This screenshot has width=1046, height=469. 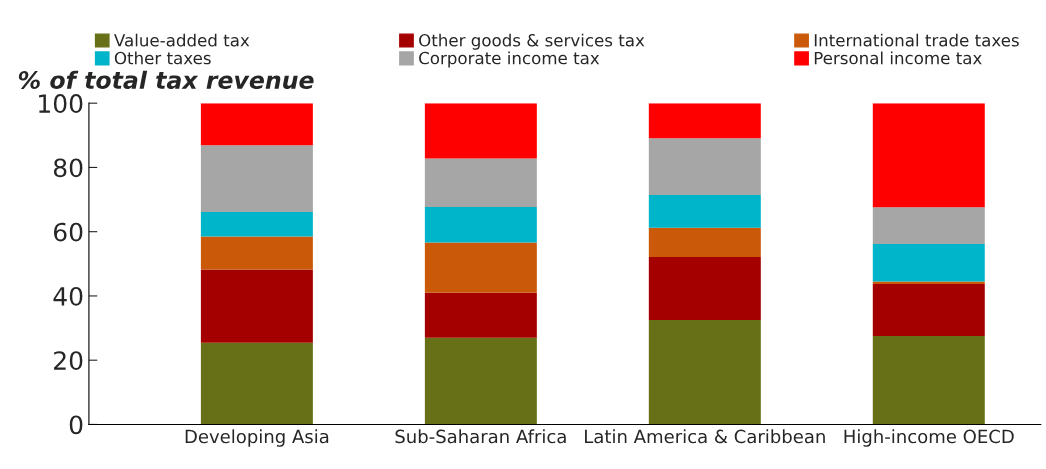 I want to click on legend-label: Personal income tax, so click(x=898, y=58).